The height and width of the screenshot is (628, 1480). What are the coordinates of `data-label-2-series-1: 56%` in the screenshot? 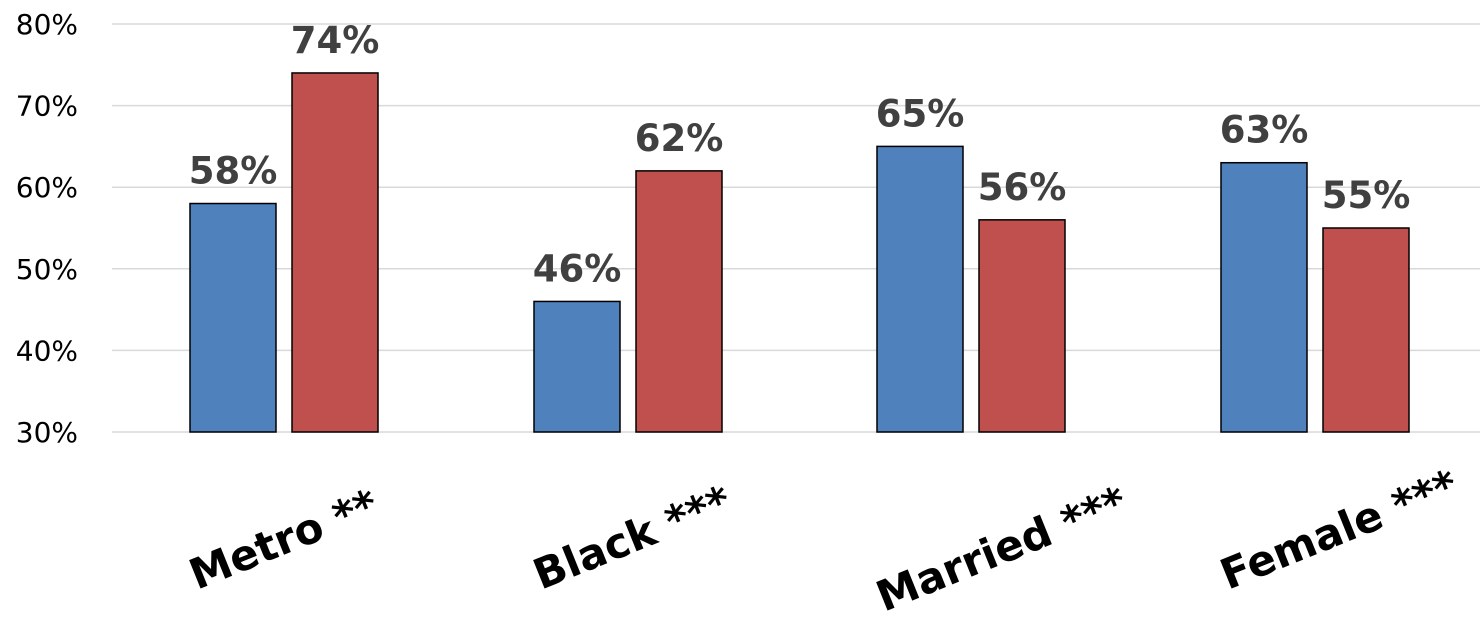 It's located at (1022, 187).